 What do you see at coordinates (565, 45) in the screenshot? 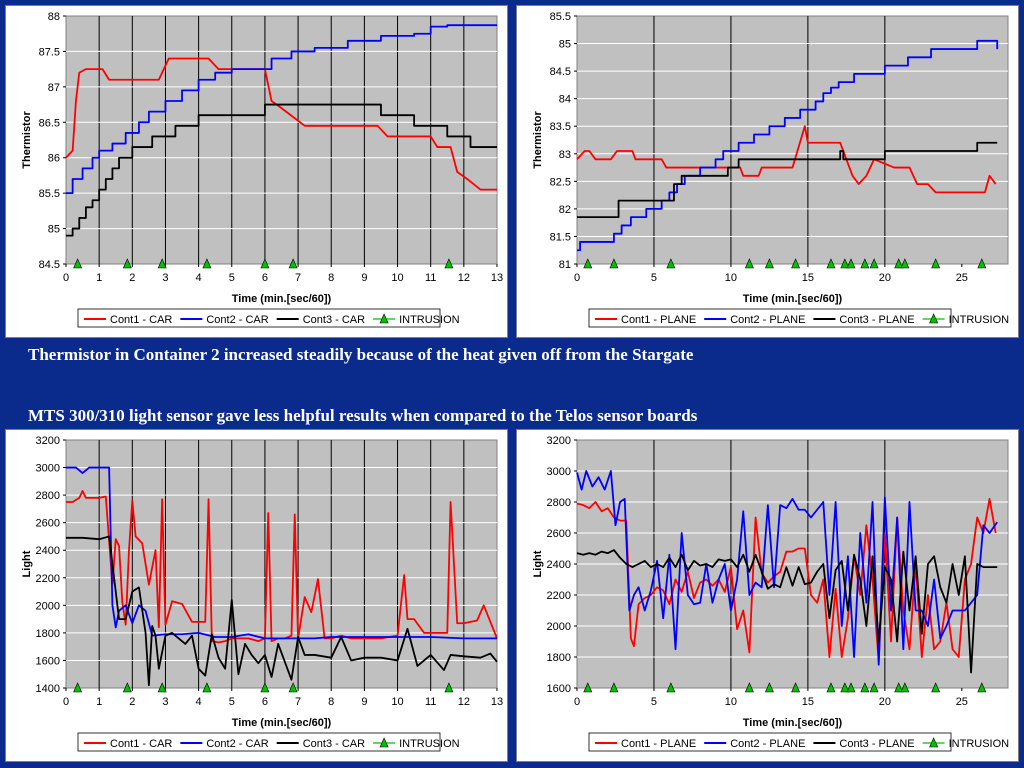
I see `y-tick-label: 85` at bounding box center [565, 45].